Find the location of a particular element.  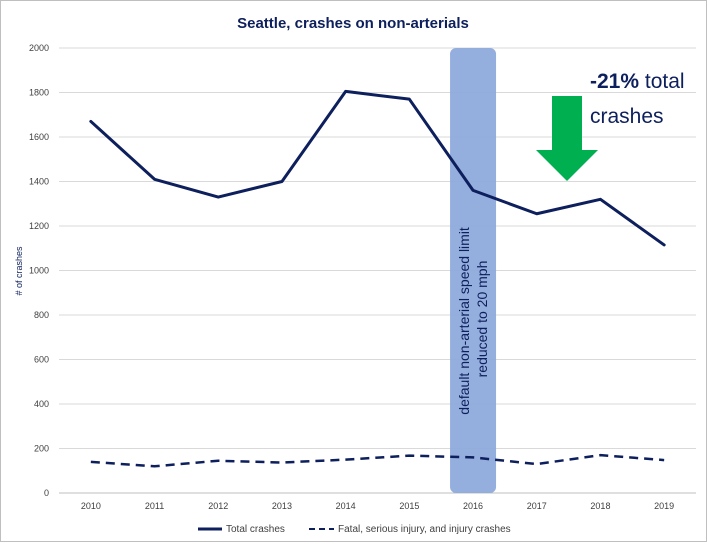

down-arrow-icon is located at coordinates (567, 138).